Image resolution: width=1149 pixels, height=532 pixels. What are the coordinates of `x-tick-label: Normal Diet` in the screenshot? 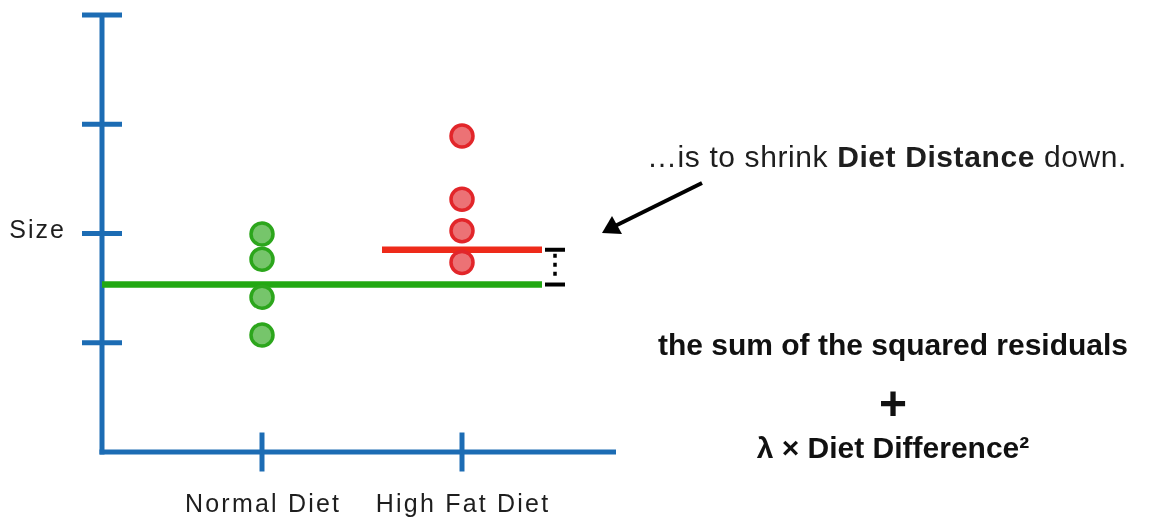 It's located at (263, 503).